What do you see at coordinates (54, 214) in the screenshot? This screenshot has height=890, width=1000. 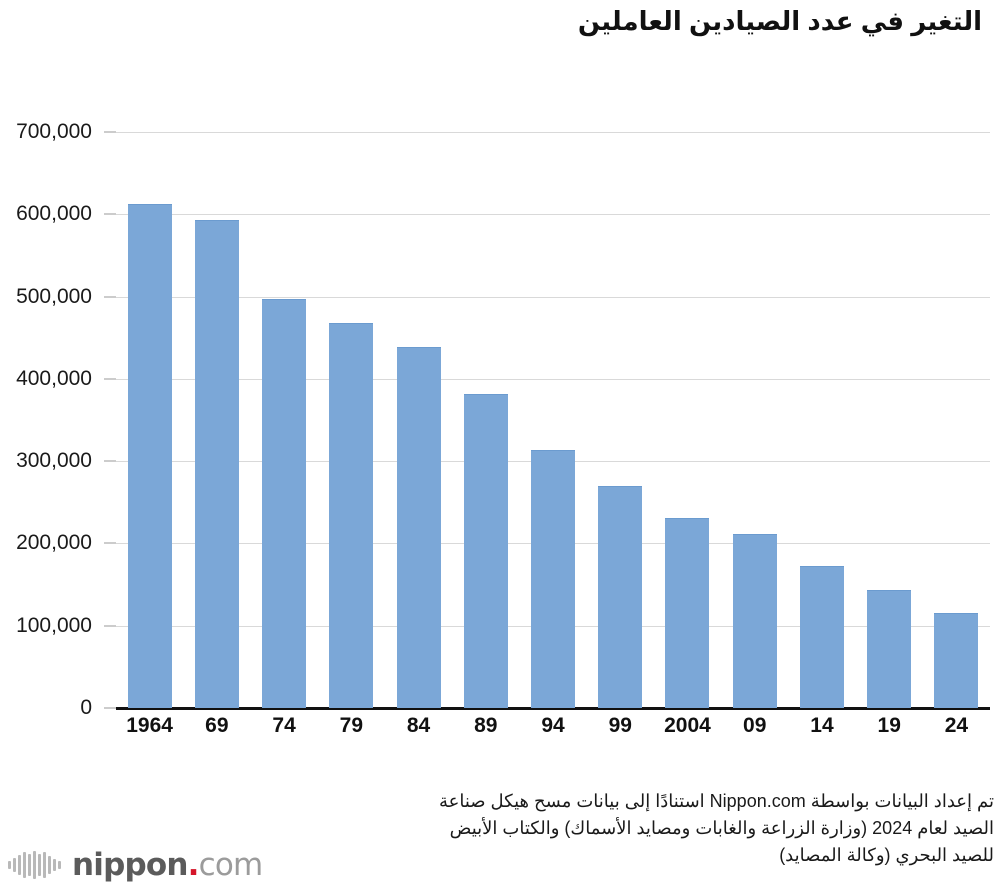 I see `y-axis-tick-label: 600,000` at bounding box center [54, 214].